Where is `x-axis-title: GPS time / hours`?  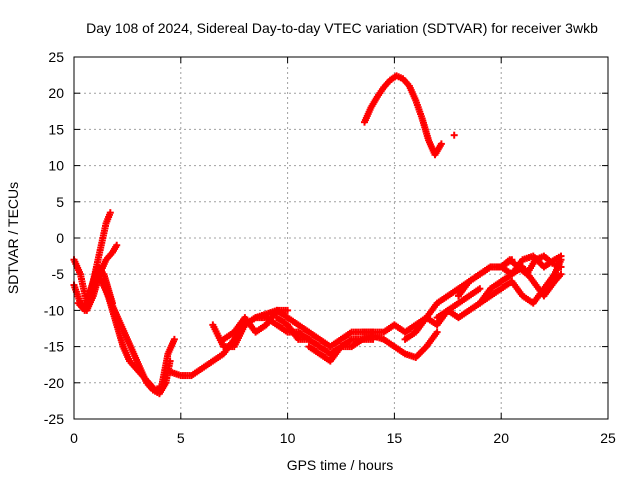
x-axis-title: GPS time / hours is located at coordinates (340, 465).